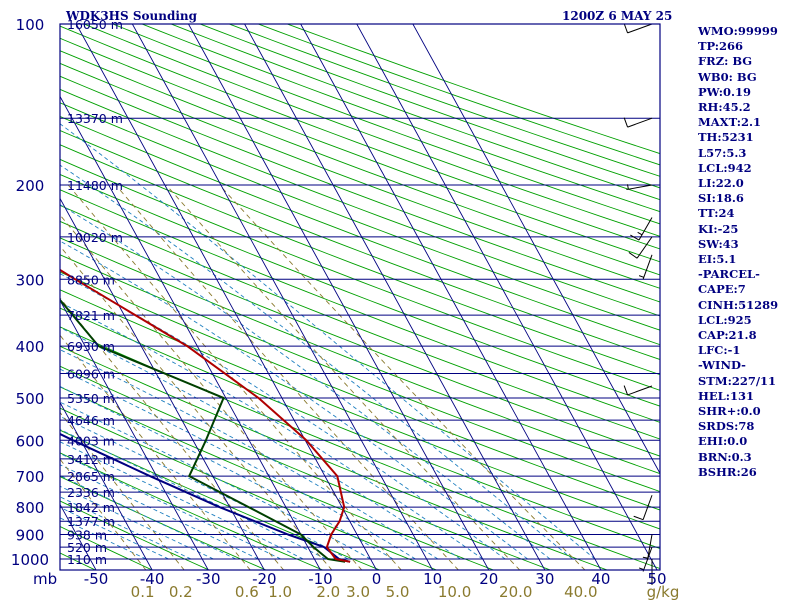  What do you see at coordinates (721, 198) in the screenshot?
I see `index-line: SI:18.6` at bounding box center [721, 198].